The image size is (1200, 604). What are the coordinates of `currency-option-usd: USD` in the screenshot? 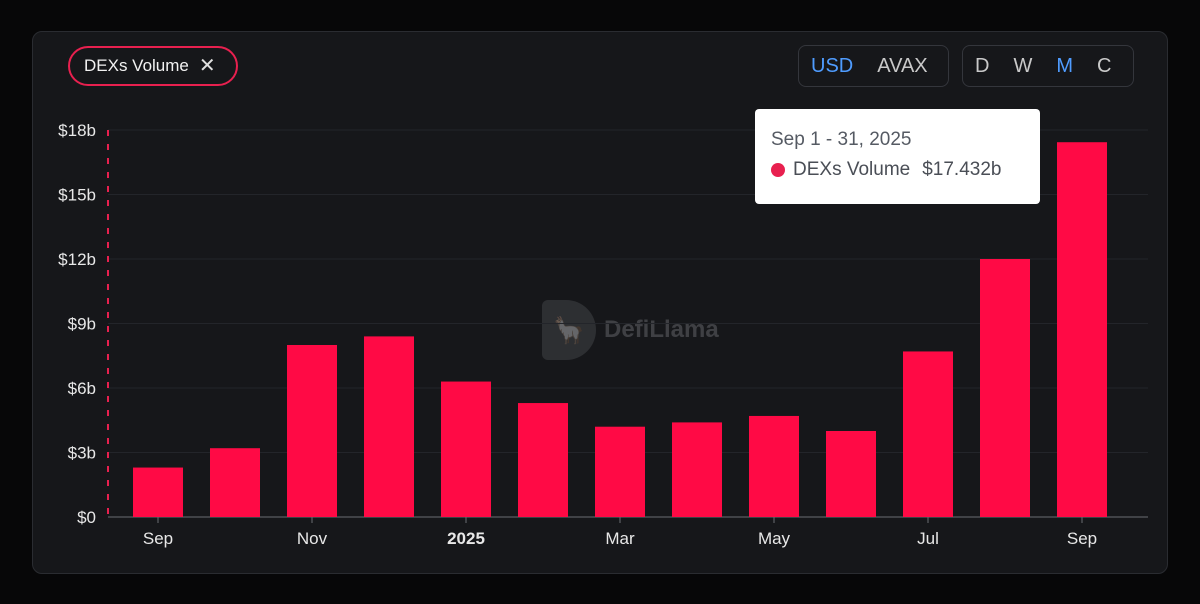 It's located at (832, 65).